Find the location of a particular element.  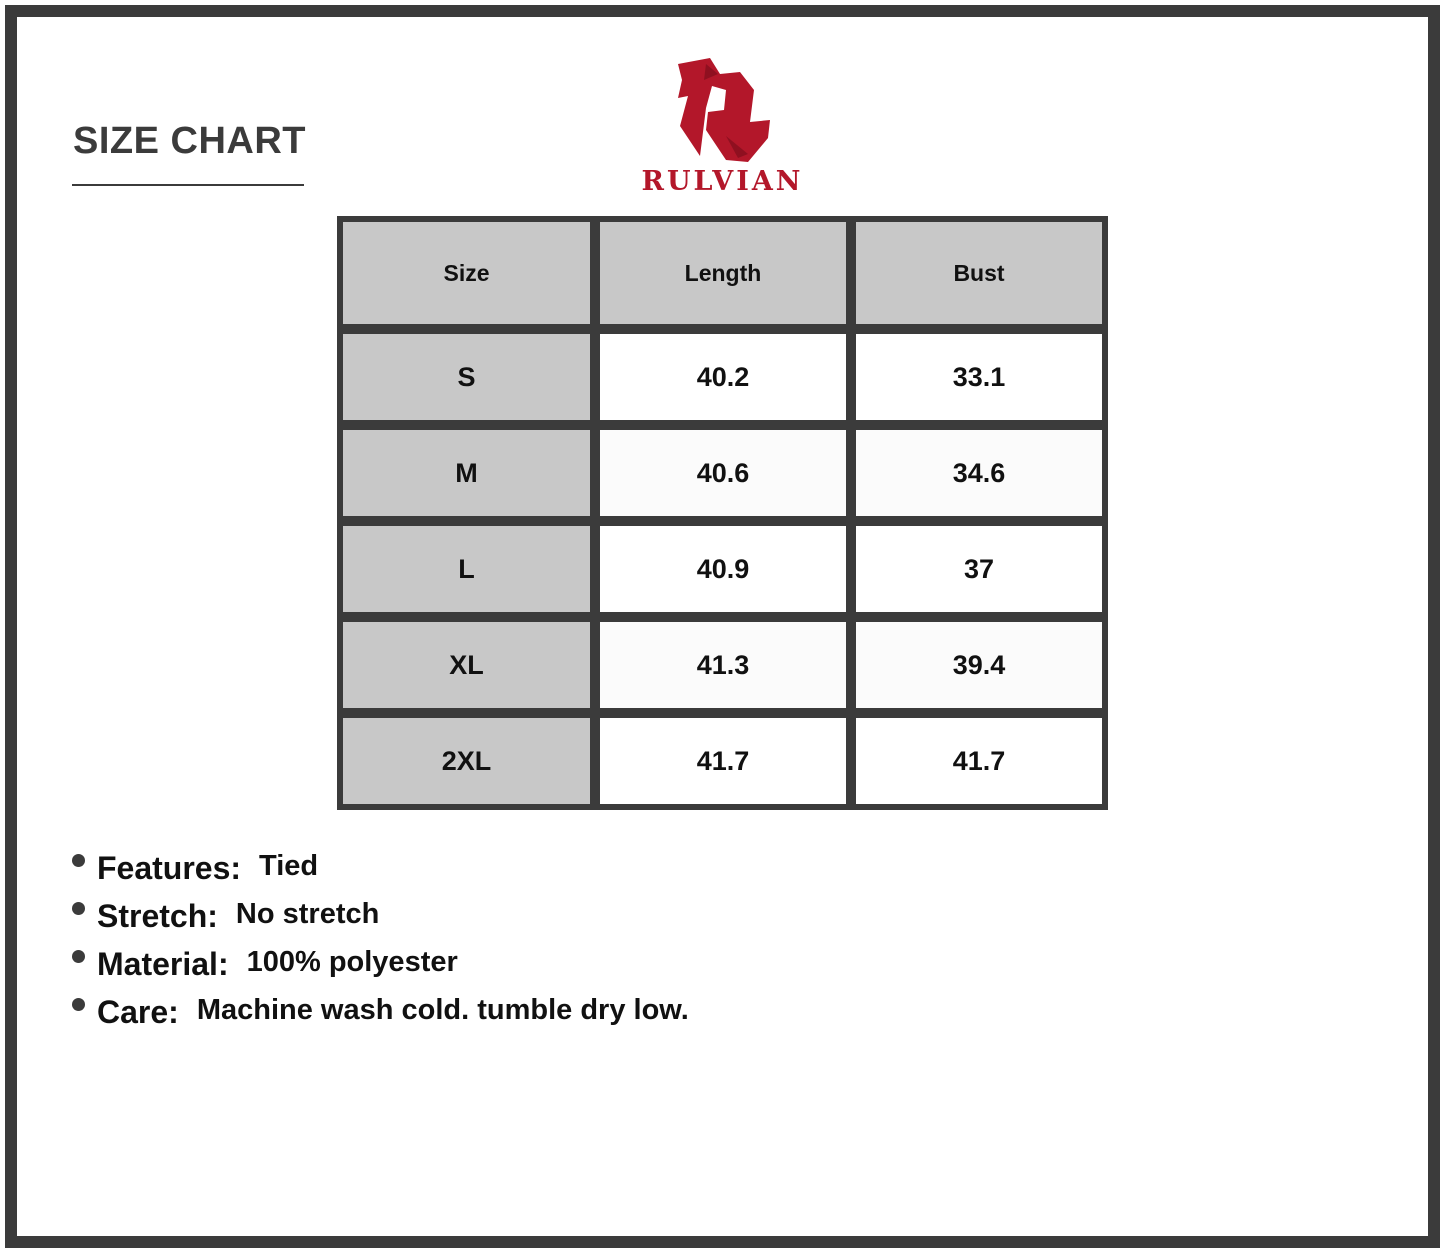

spec-value: Tied is located at coordinates (289, 866).